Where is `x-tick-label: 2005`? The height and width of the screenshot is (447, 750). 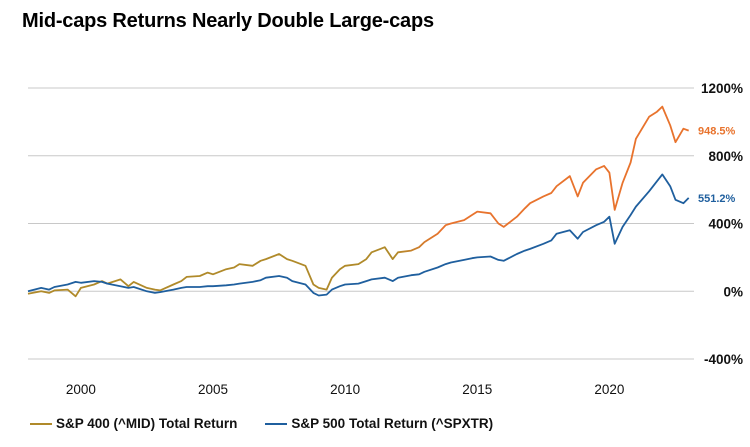
x-tick-label: 2005 is located at coordinates (213, 389).